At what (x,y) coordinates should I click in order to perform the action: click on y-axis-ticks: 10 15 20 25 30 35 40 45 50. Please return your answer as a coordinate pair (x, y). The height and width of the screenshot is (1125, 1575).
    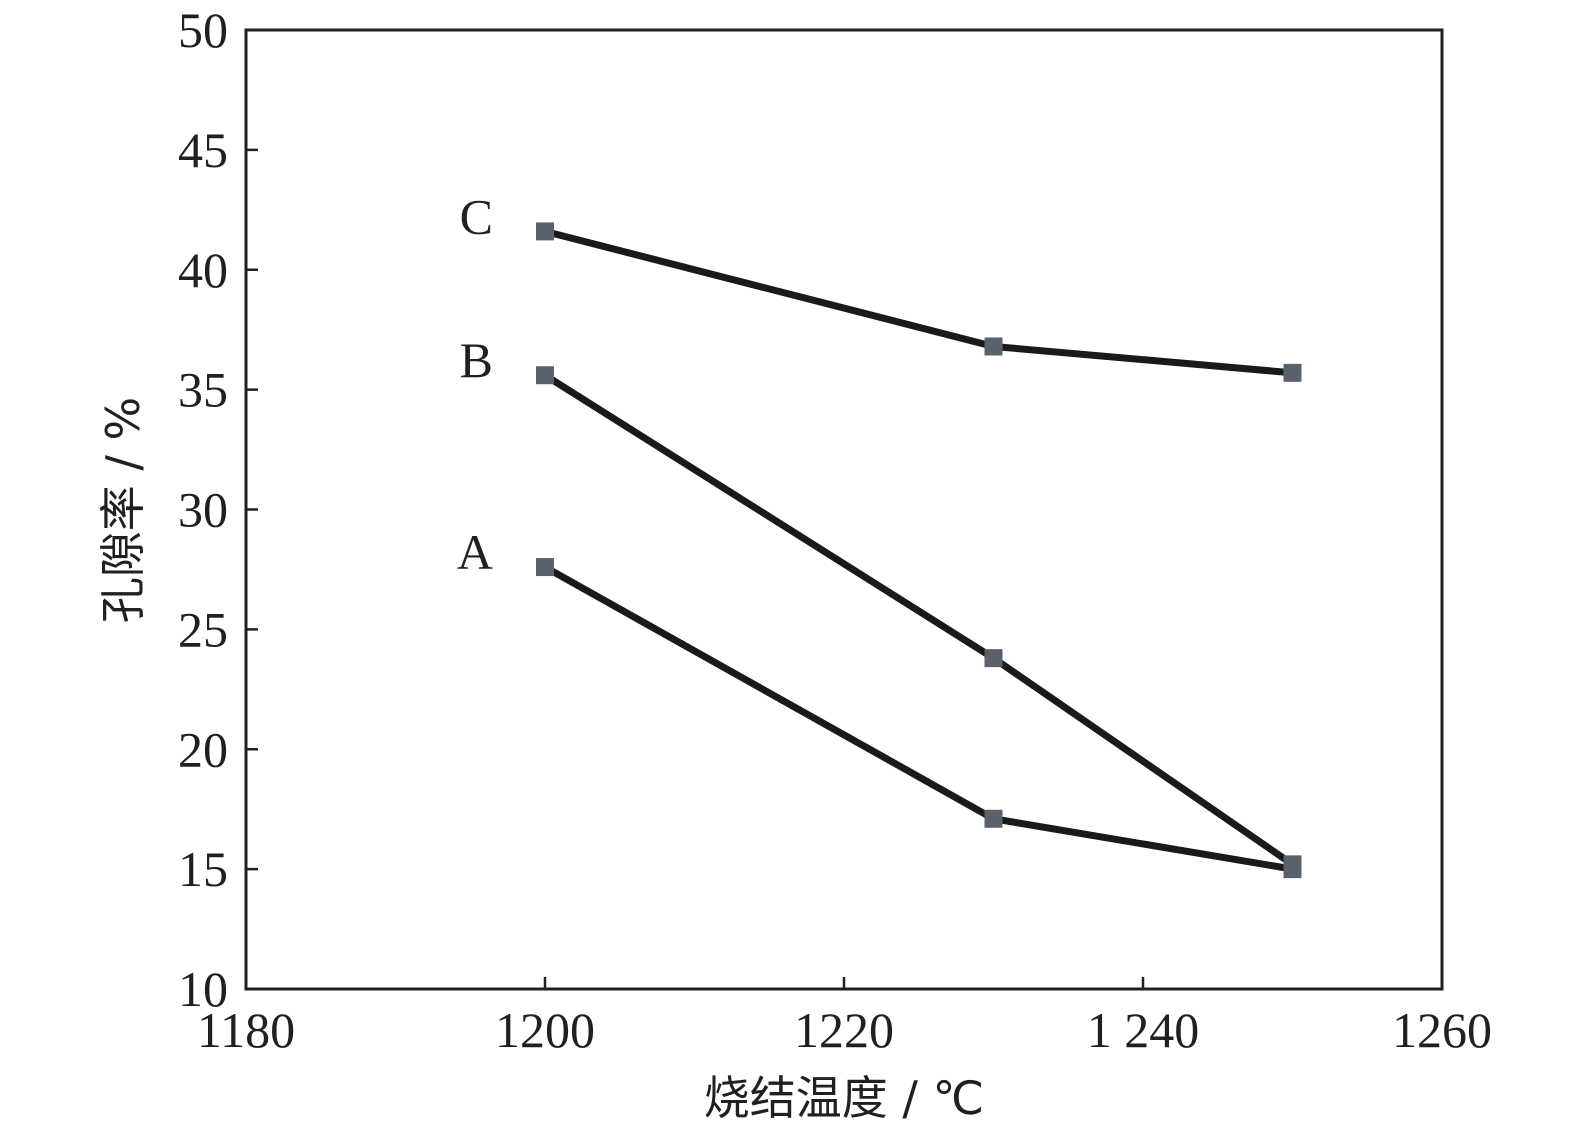
    Looking at the image, I should click on (218, 509).